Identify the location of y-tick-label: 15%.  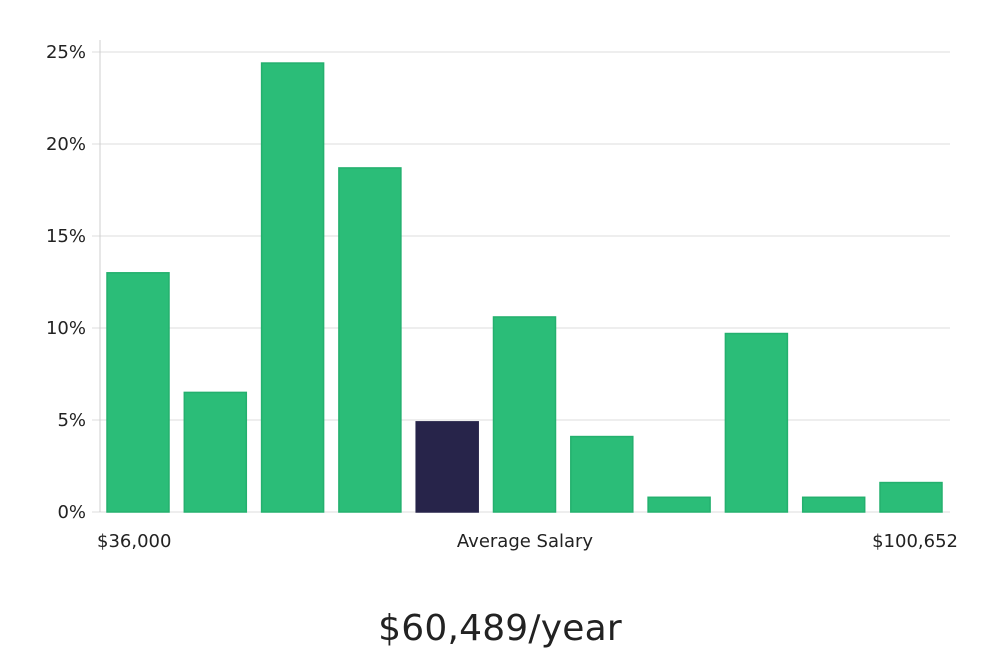
(66, 236).